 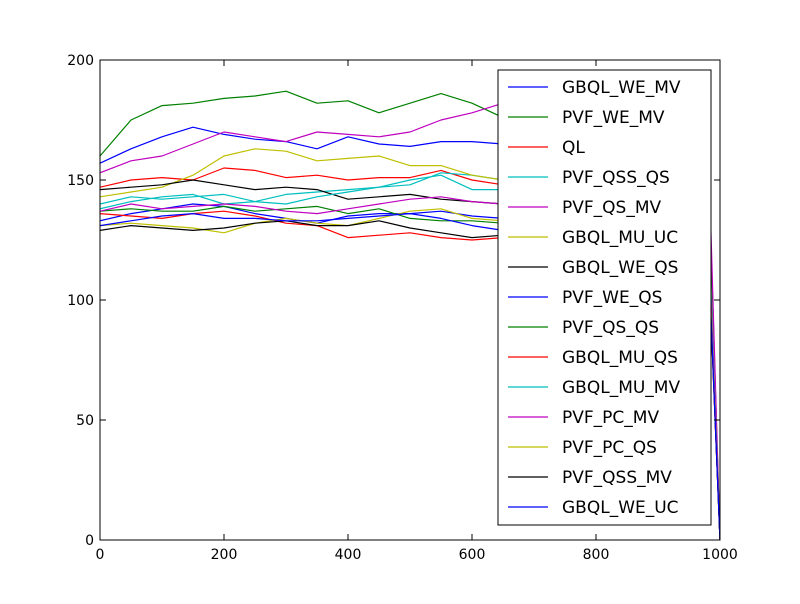 I want to click on legend-entry: GBQL_WE_MV, so click(x=594, y=88).